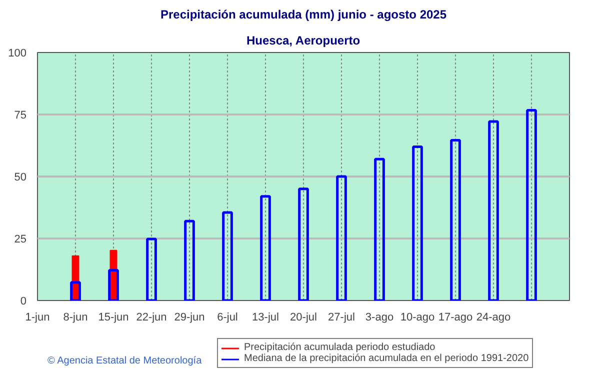 The width and height of the screenshot is (601, 374). What do you see at coordinates (20, 240) in the screenshot?
I see `y-tick-label: 25` at bounding box center [20, 240].